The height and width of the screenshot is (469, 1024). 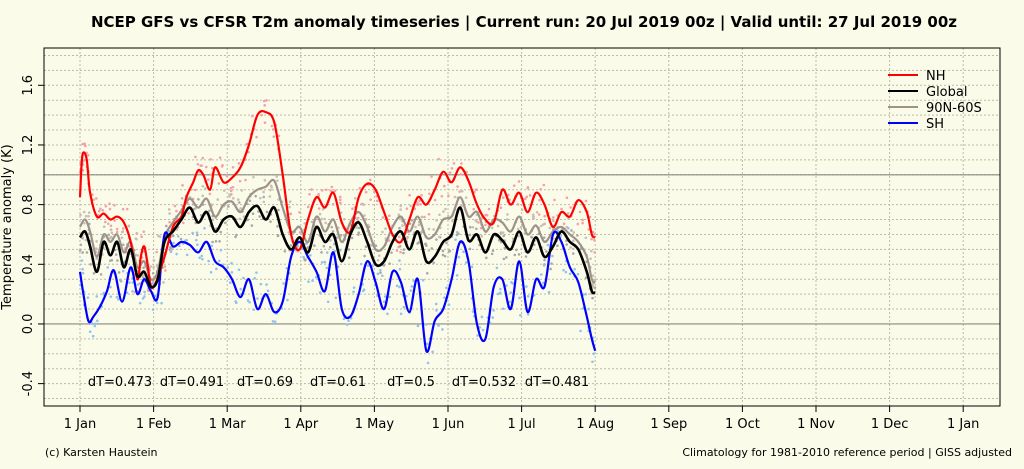 What do you see at coordinates (557, 382) in the screenshot?
I see `dt-annotation: dT=0.481` at bounding box center [557, 382].